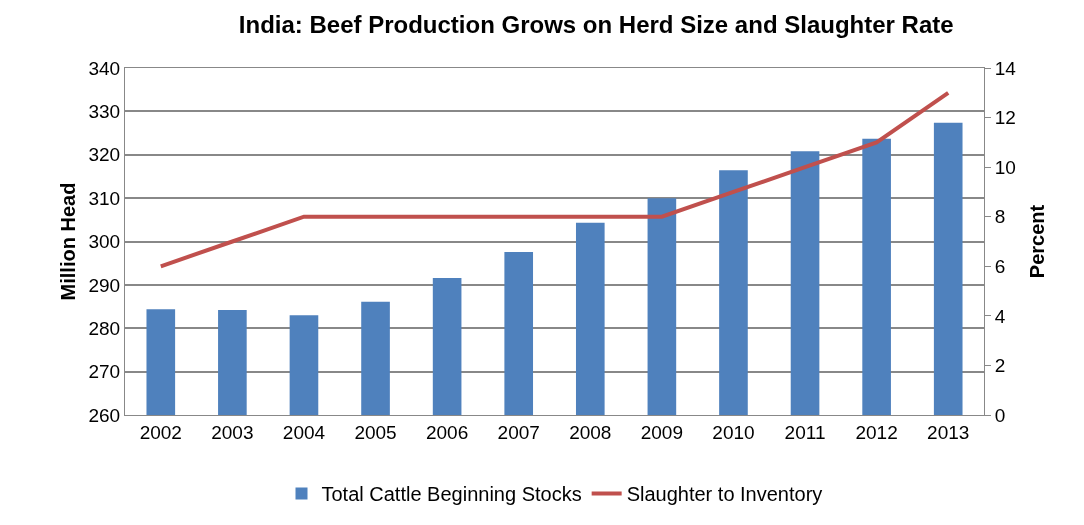  Describe the element at coordinates (160, 432) in the screenshot. I see `x-tick-label: 2002` at that location.